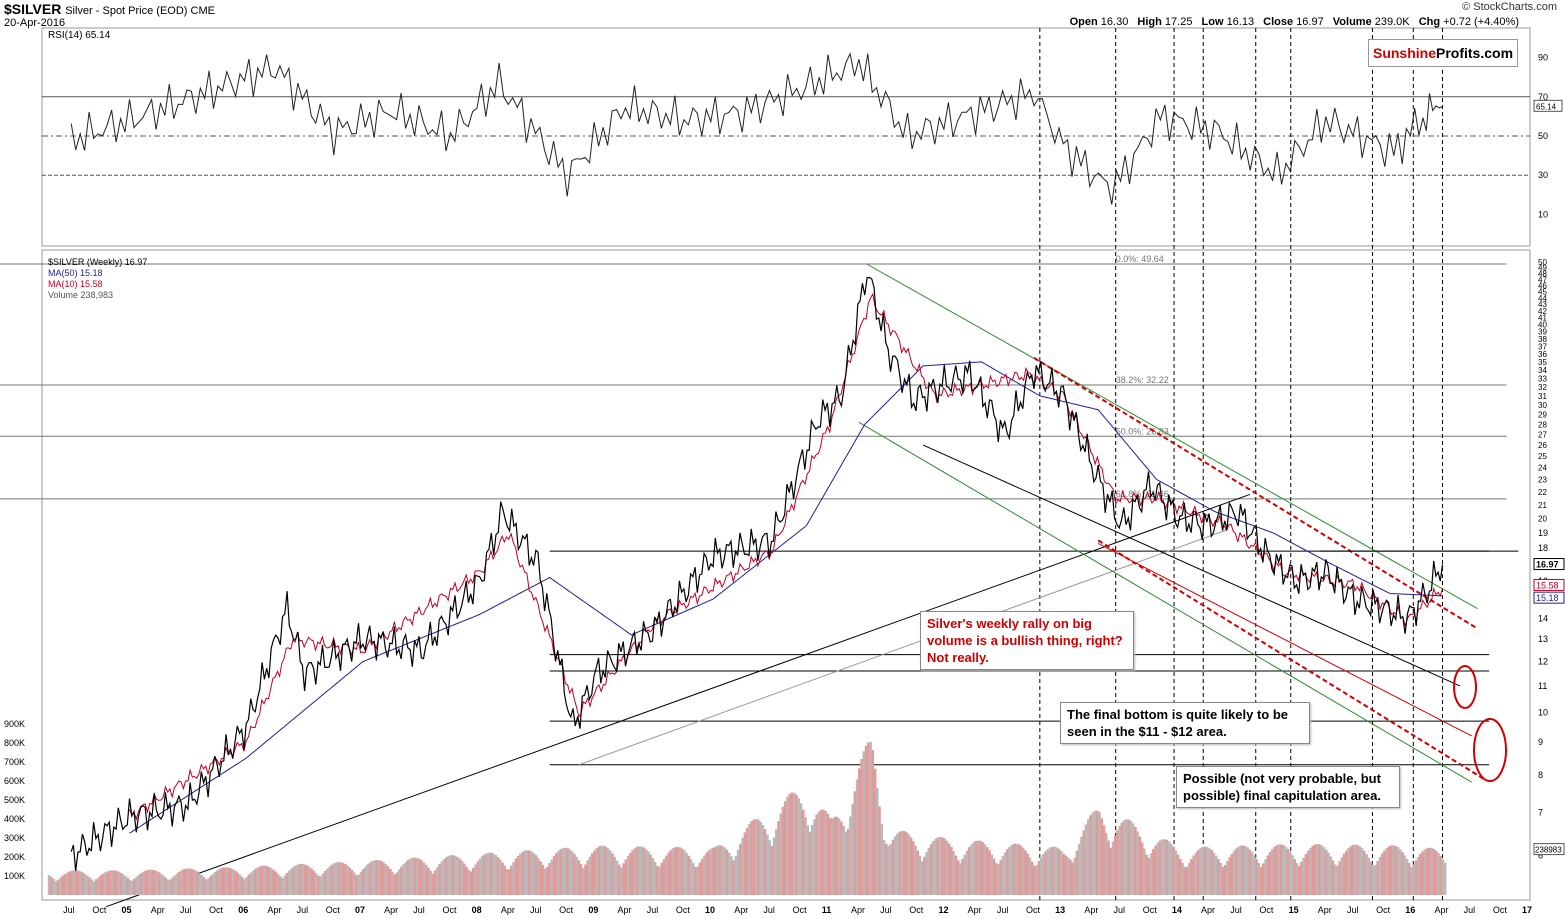 The height and width of the screenshot is (919, 1565). I want to click on x-tick-label: 16, so click(1410, 910).